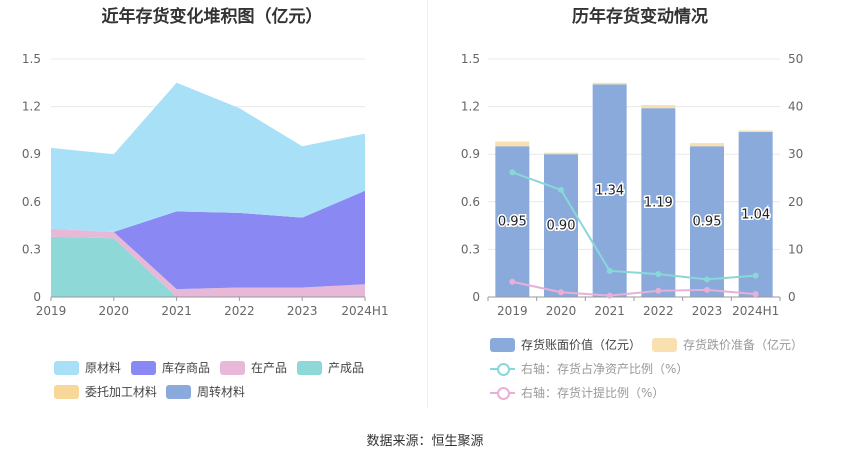  I want to click on legend-label: 原材料, so click(103, 368).